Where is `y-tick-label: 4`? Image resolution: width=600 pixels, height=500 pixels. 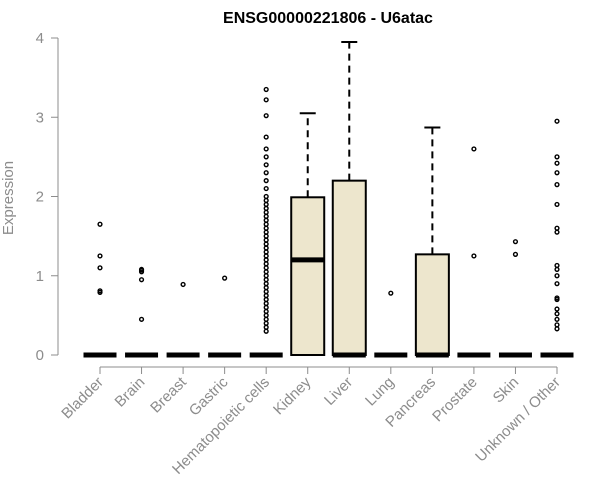
y-tick-label: 4 is located at coordinates (40, 38).